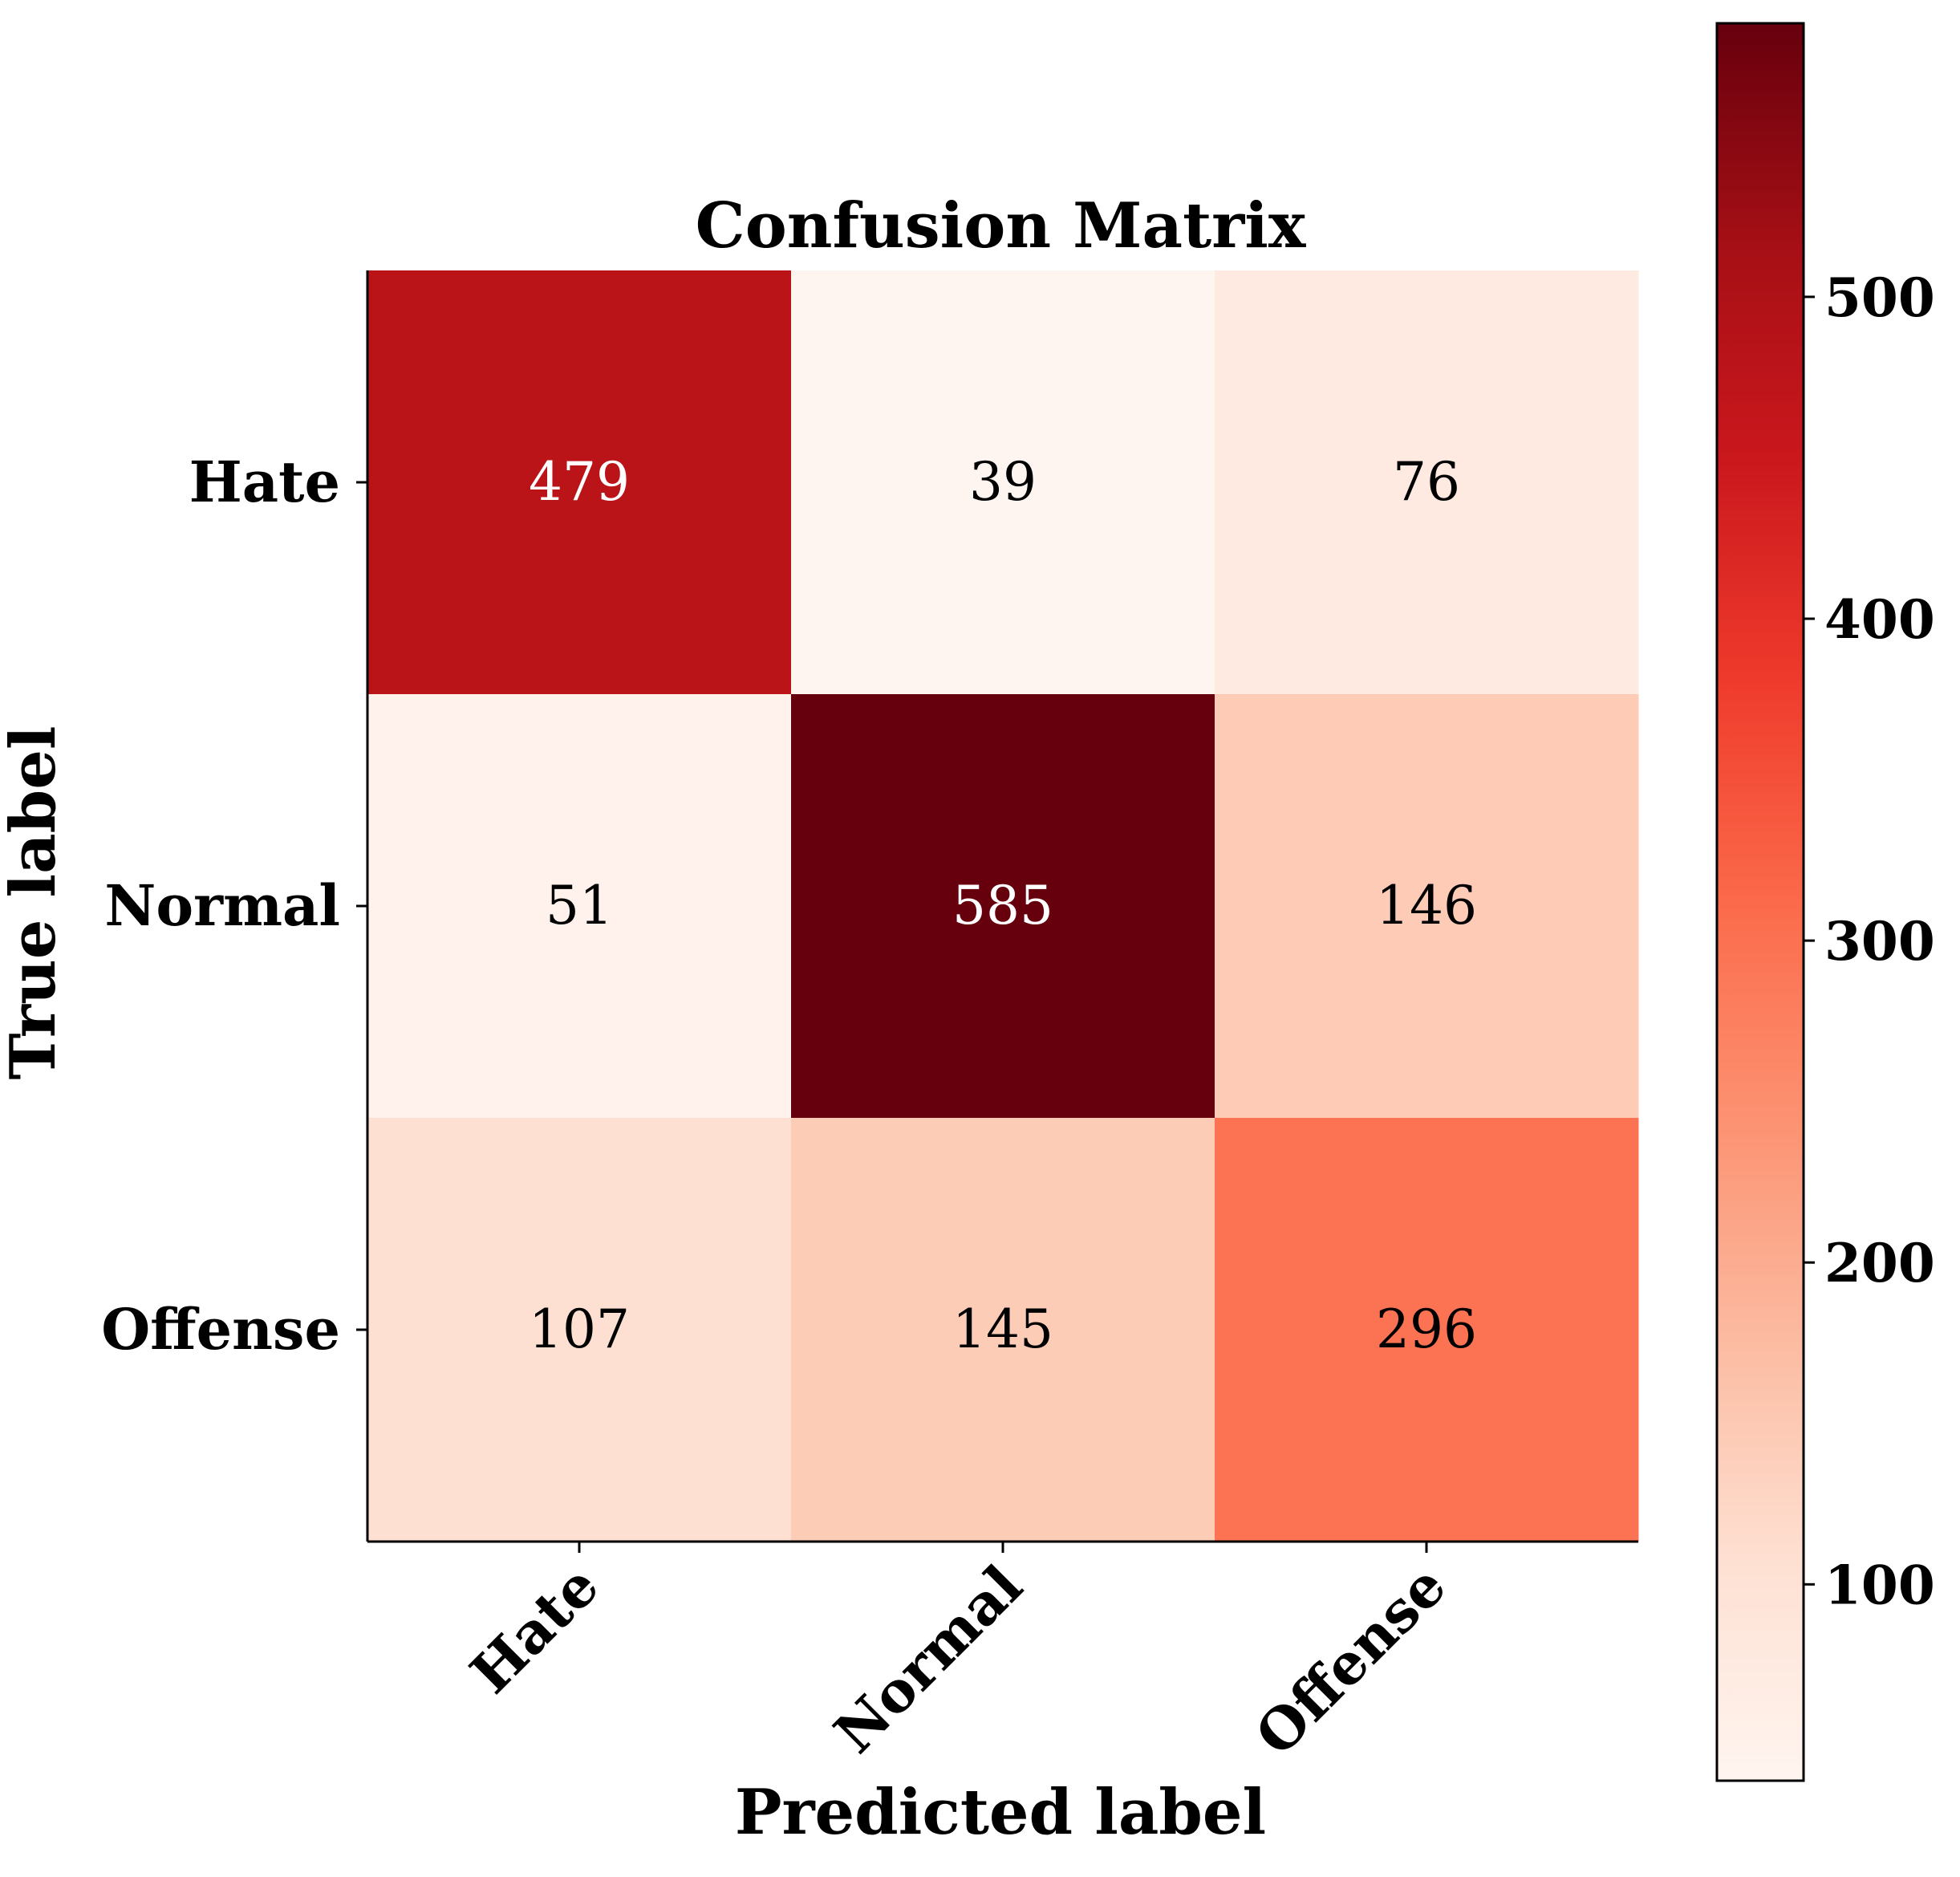  I want to click on x-tick-label: Normal, so click(928, 1658).